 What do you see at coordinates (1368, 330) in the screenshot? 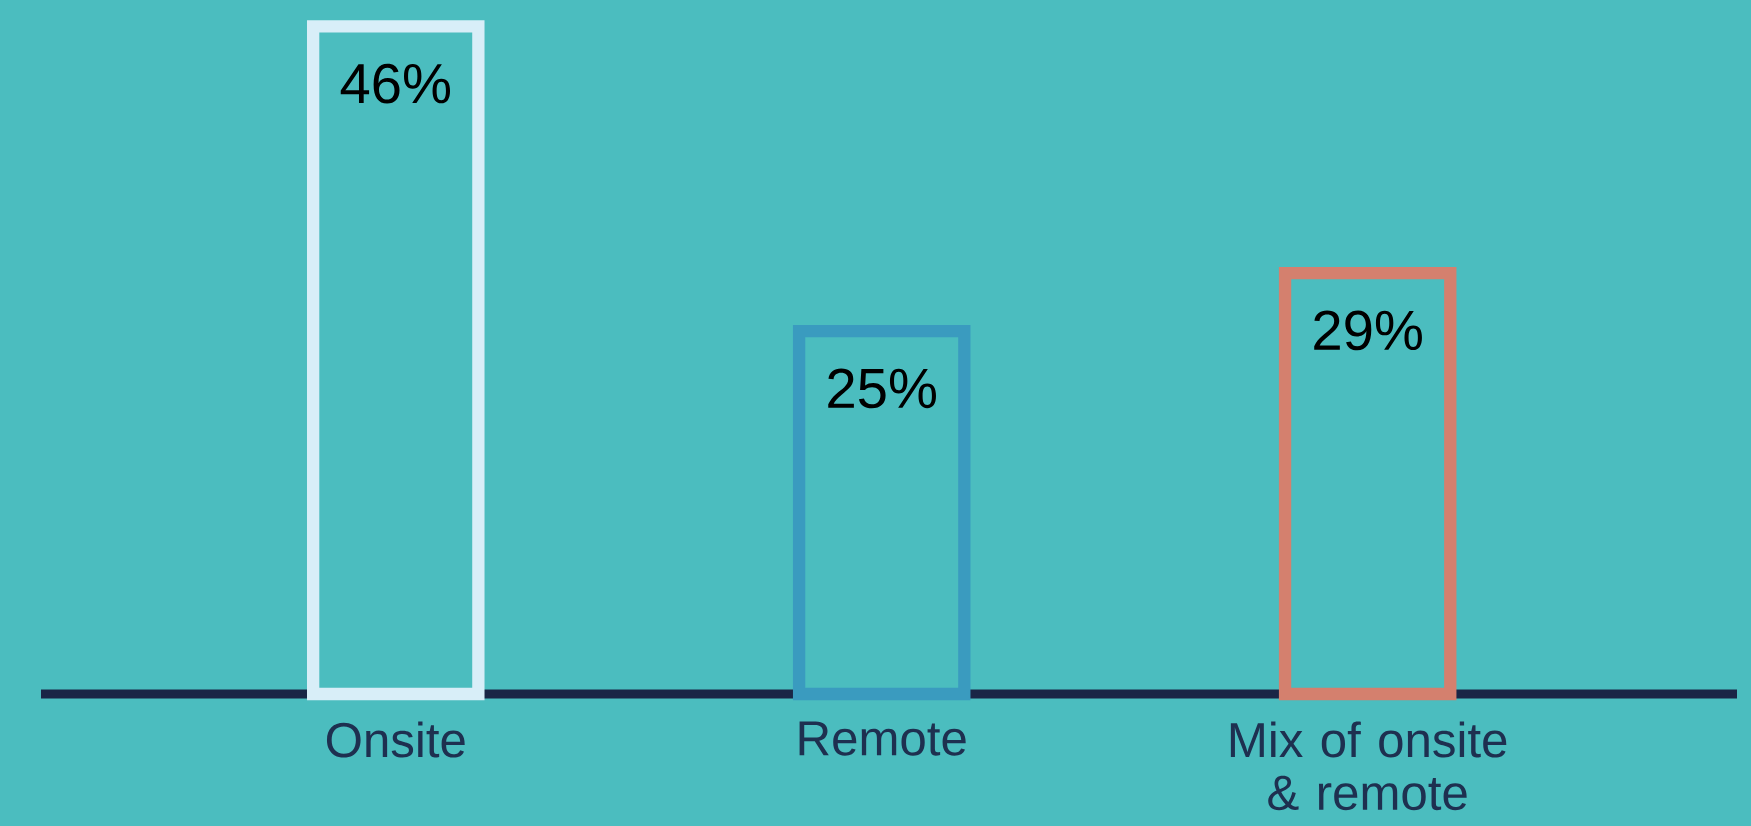
I see `data-label: 29%` at bounding box center [1368, 330].